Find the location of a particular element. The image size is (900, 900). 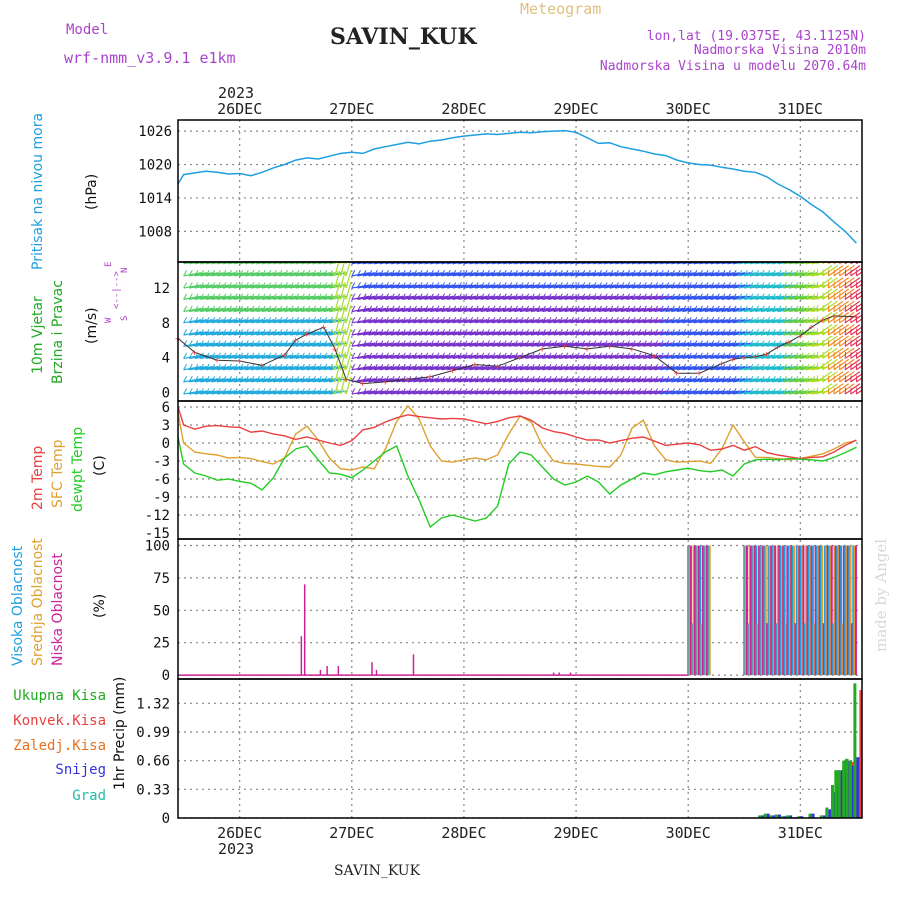

station-title: SAVIN_KUK is located at coordinates (403, 37).